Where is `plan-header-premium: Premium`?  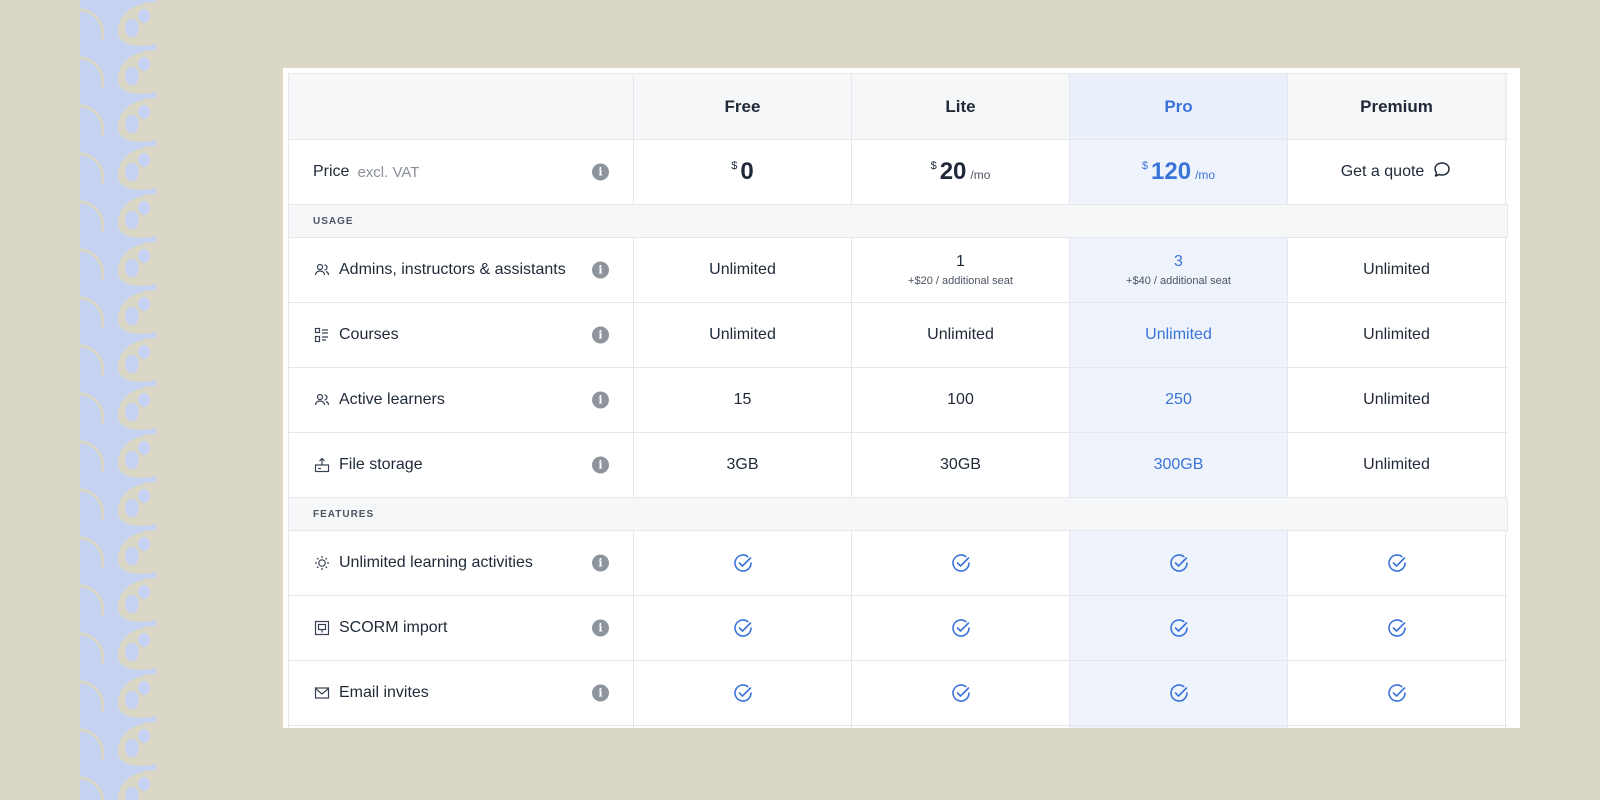
plan-header-premium: Premium is located at coordinates (1397, 106).